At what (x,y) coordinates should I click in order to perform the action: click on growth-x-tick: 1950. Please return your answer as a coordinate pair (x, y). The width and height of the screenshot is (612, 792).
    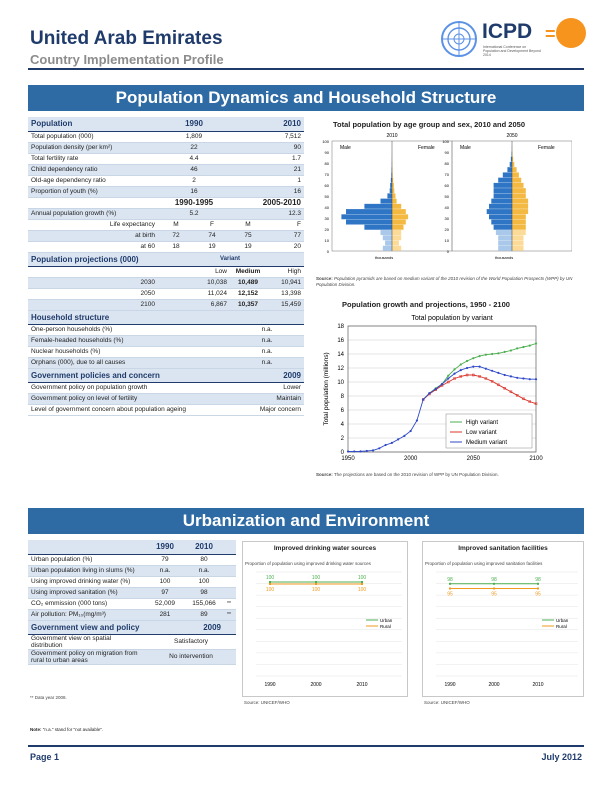
    Looking at the image, I should click on (348, 459).